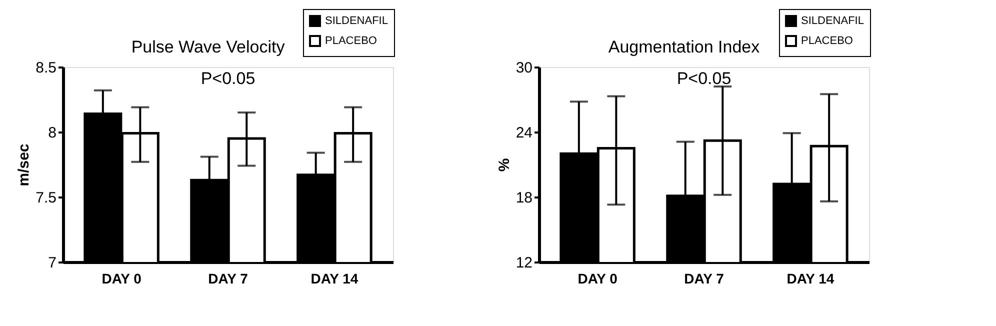  Describe the element at coordinates (524, 263) in the screenshot. I see `y-tick-label: 12` at that location.